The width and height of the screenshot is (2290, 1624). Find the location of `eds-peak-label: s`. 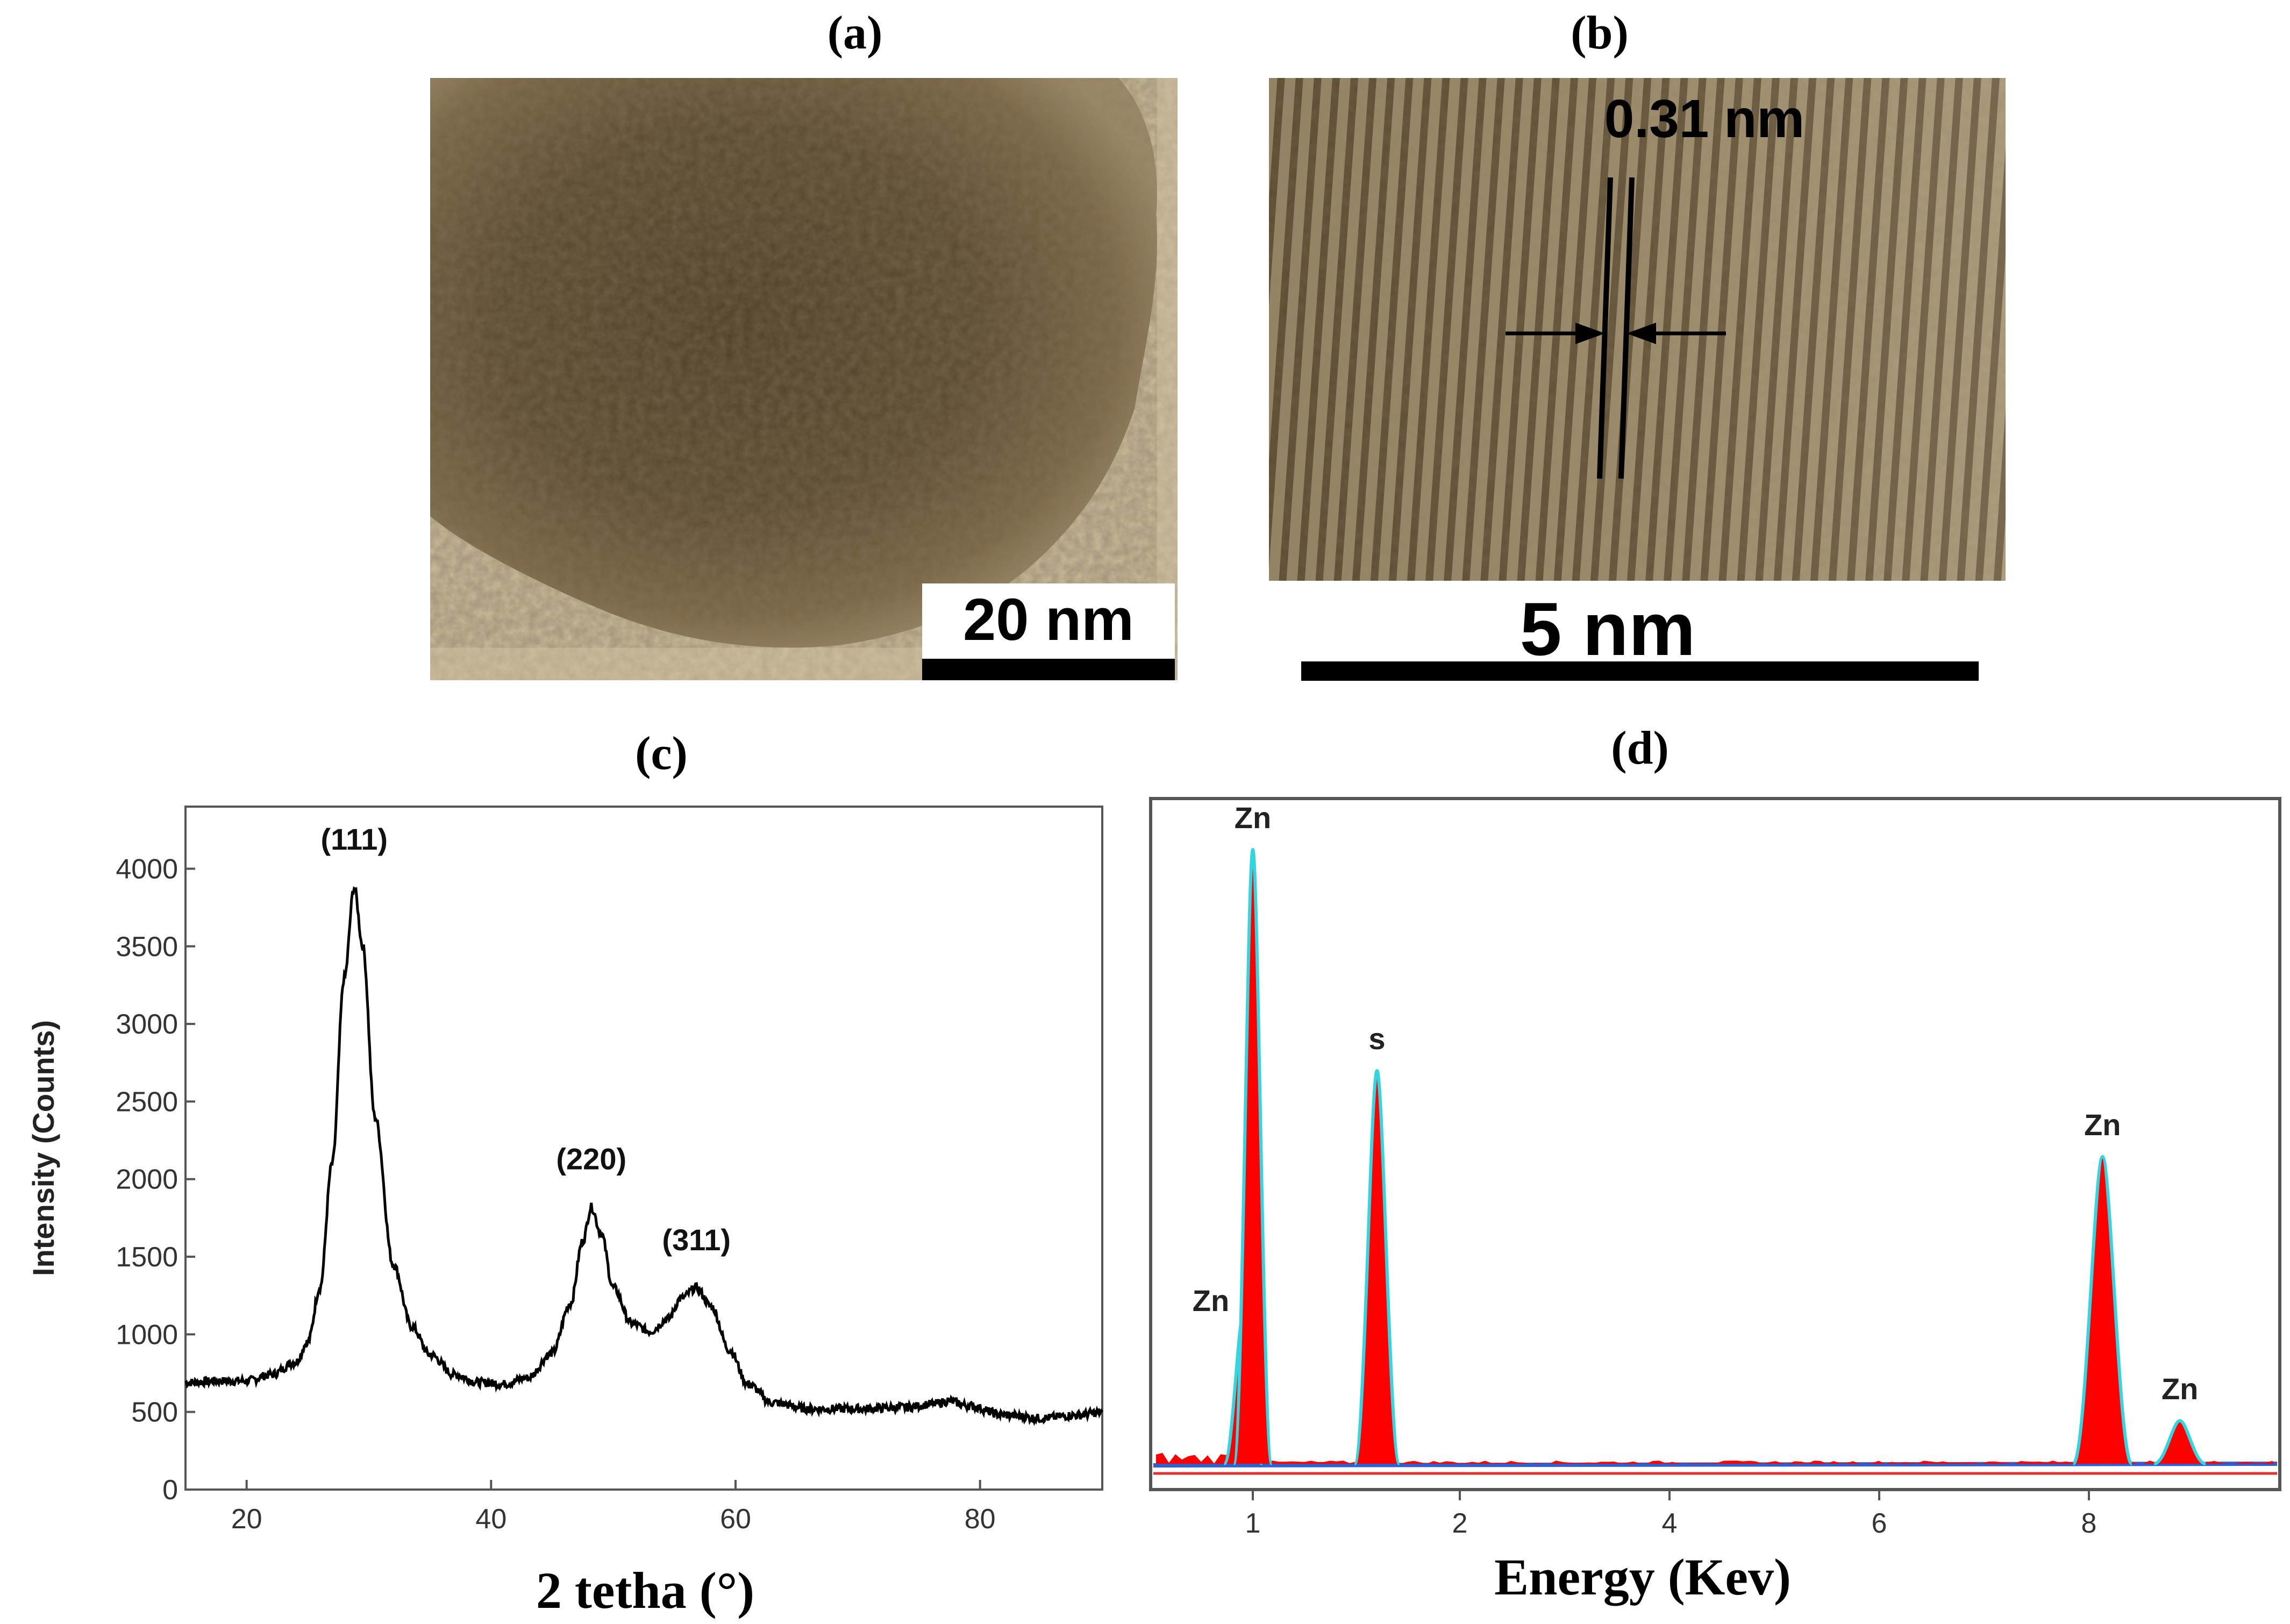

eds-peak-label: s is located at coordinates (1377, 1039).